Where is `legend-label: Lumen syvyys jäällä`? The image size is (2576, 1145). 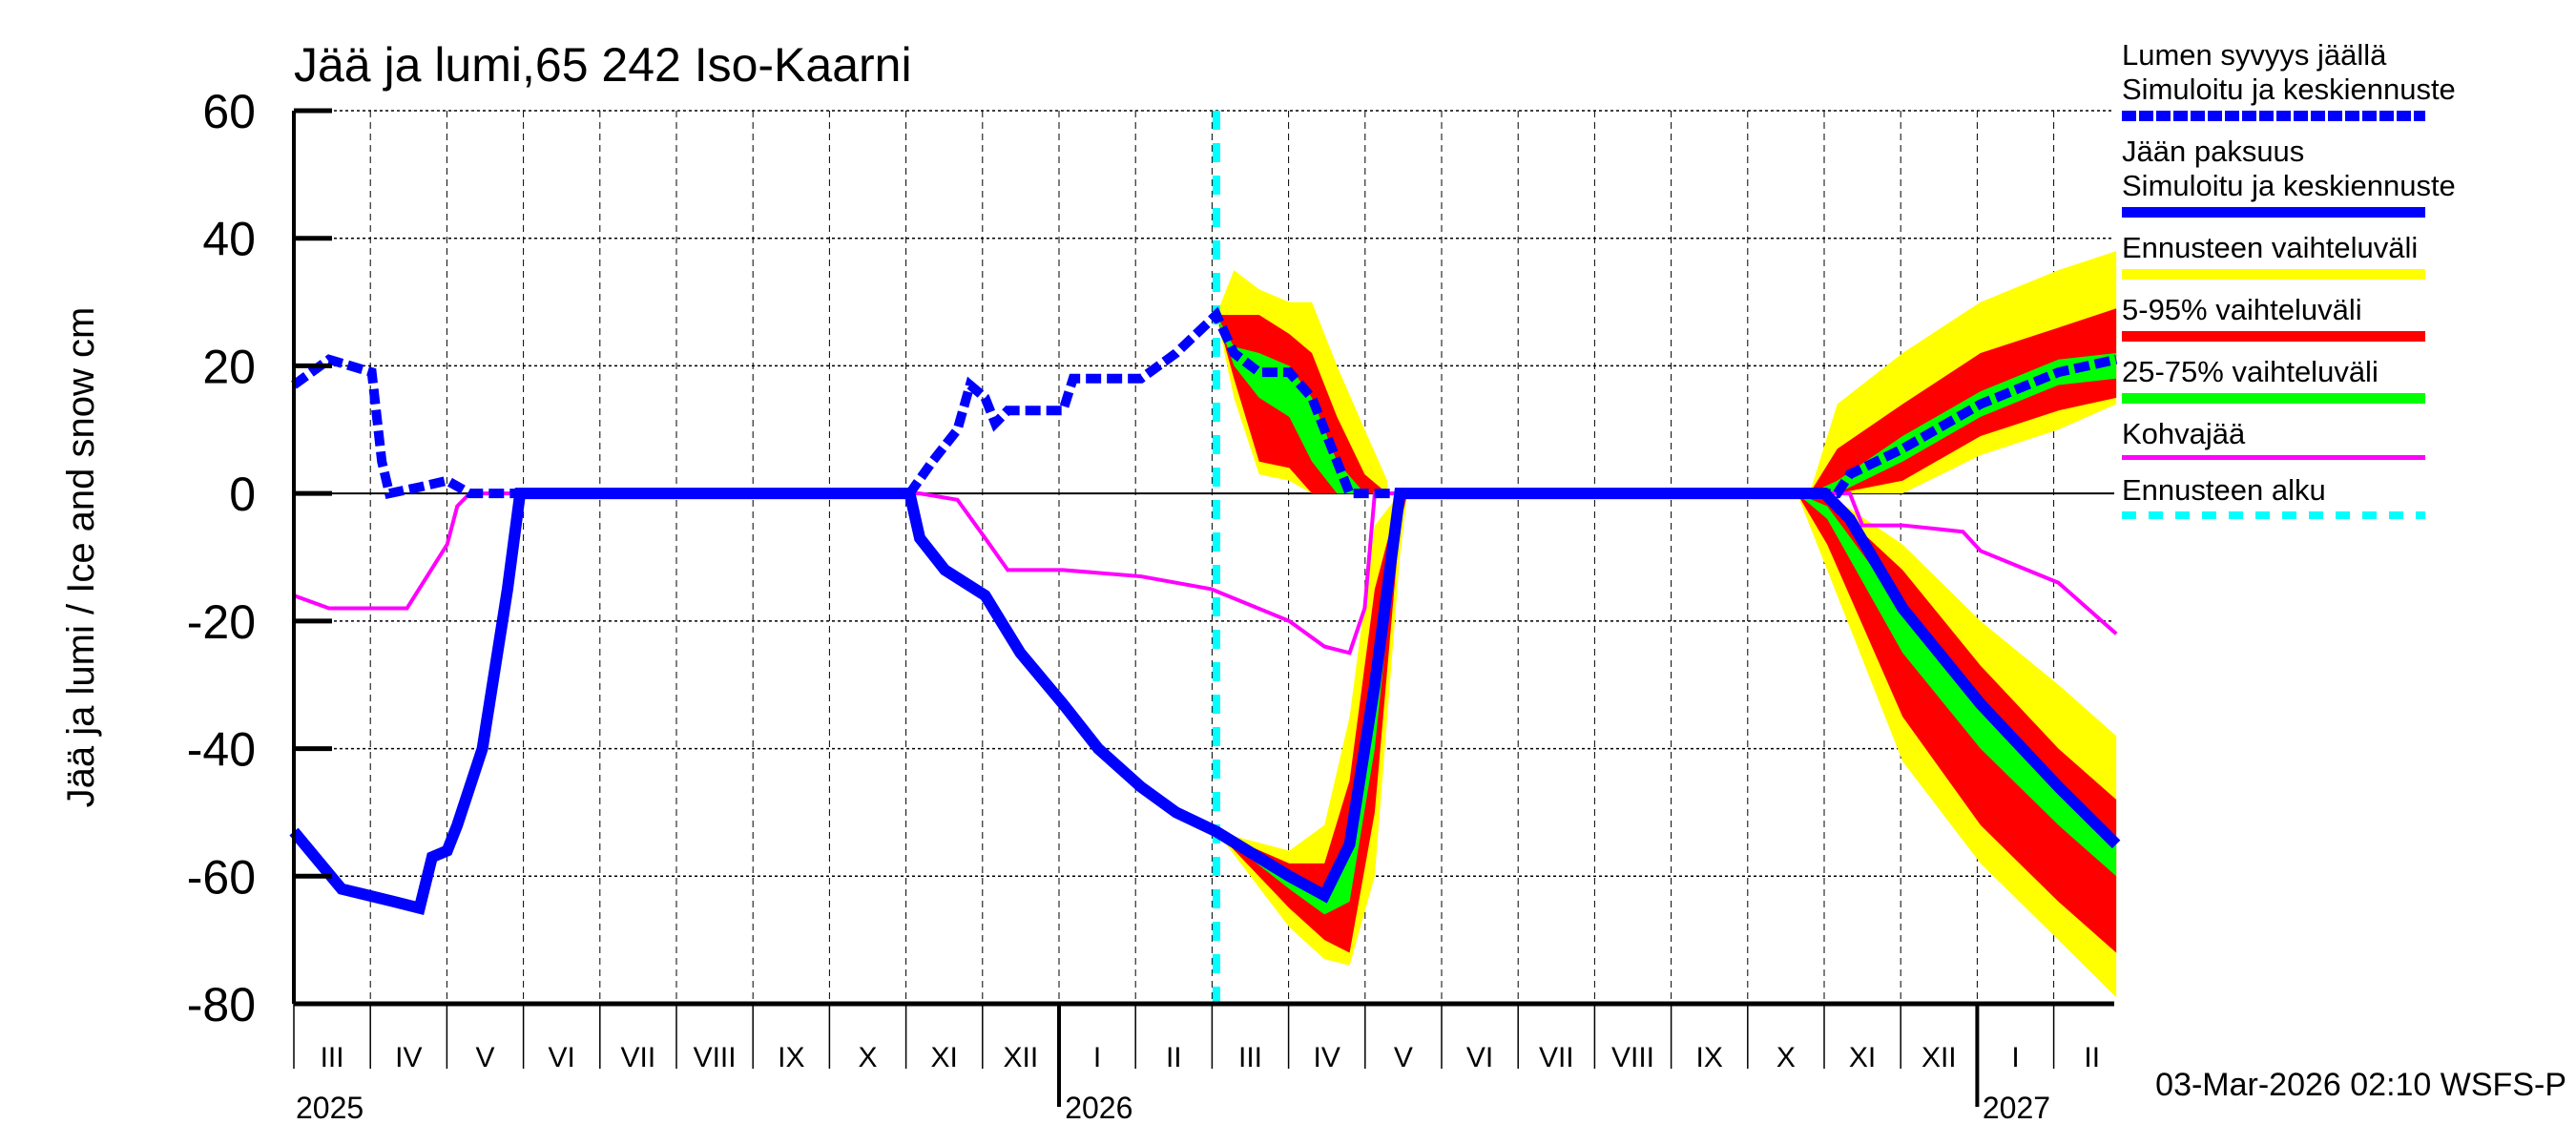 legend-label: Lumen syvyys jäällä is located at coordinates (2254, 55).